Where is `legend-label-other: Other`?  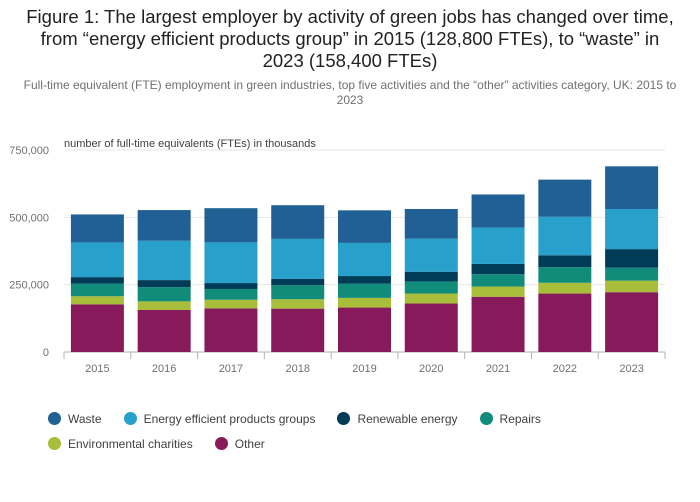 legend-label-other: Other is located at coordinates (249, 443).